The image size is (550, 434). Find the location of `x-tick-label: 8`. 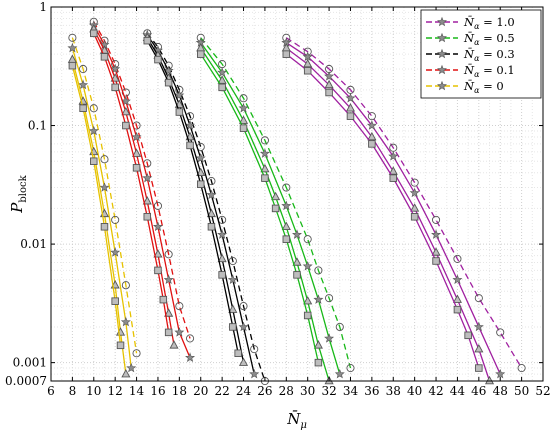

x-tick-label: 8 is located at coordinates (73, 391).